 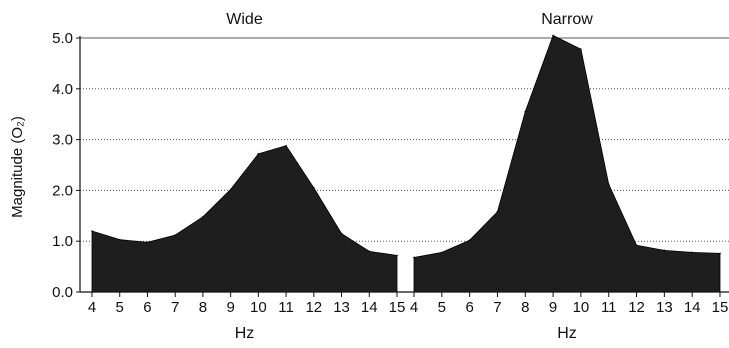 What do you see at coordinates (62, 292) in the screenshot?
I see `y-tick-label: 0.0` at bounding box center [62, 292].